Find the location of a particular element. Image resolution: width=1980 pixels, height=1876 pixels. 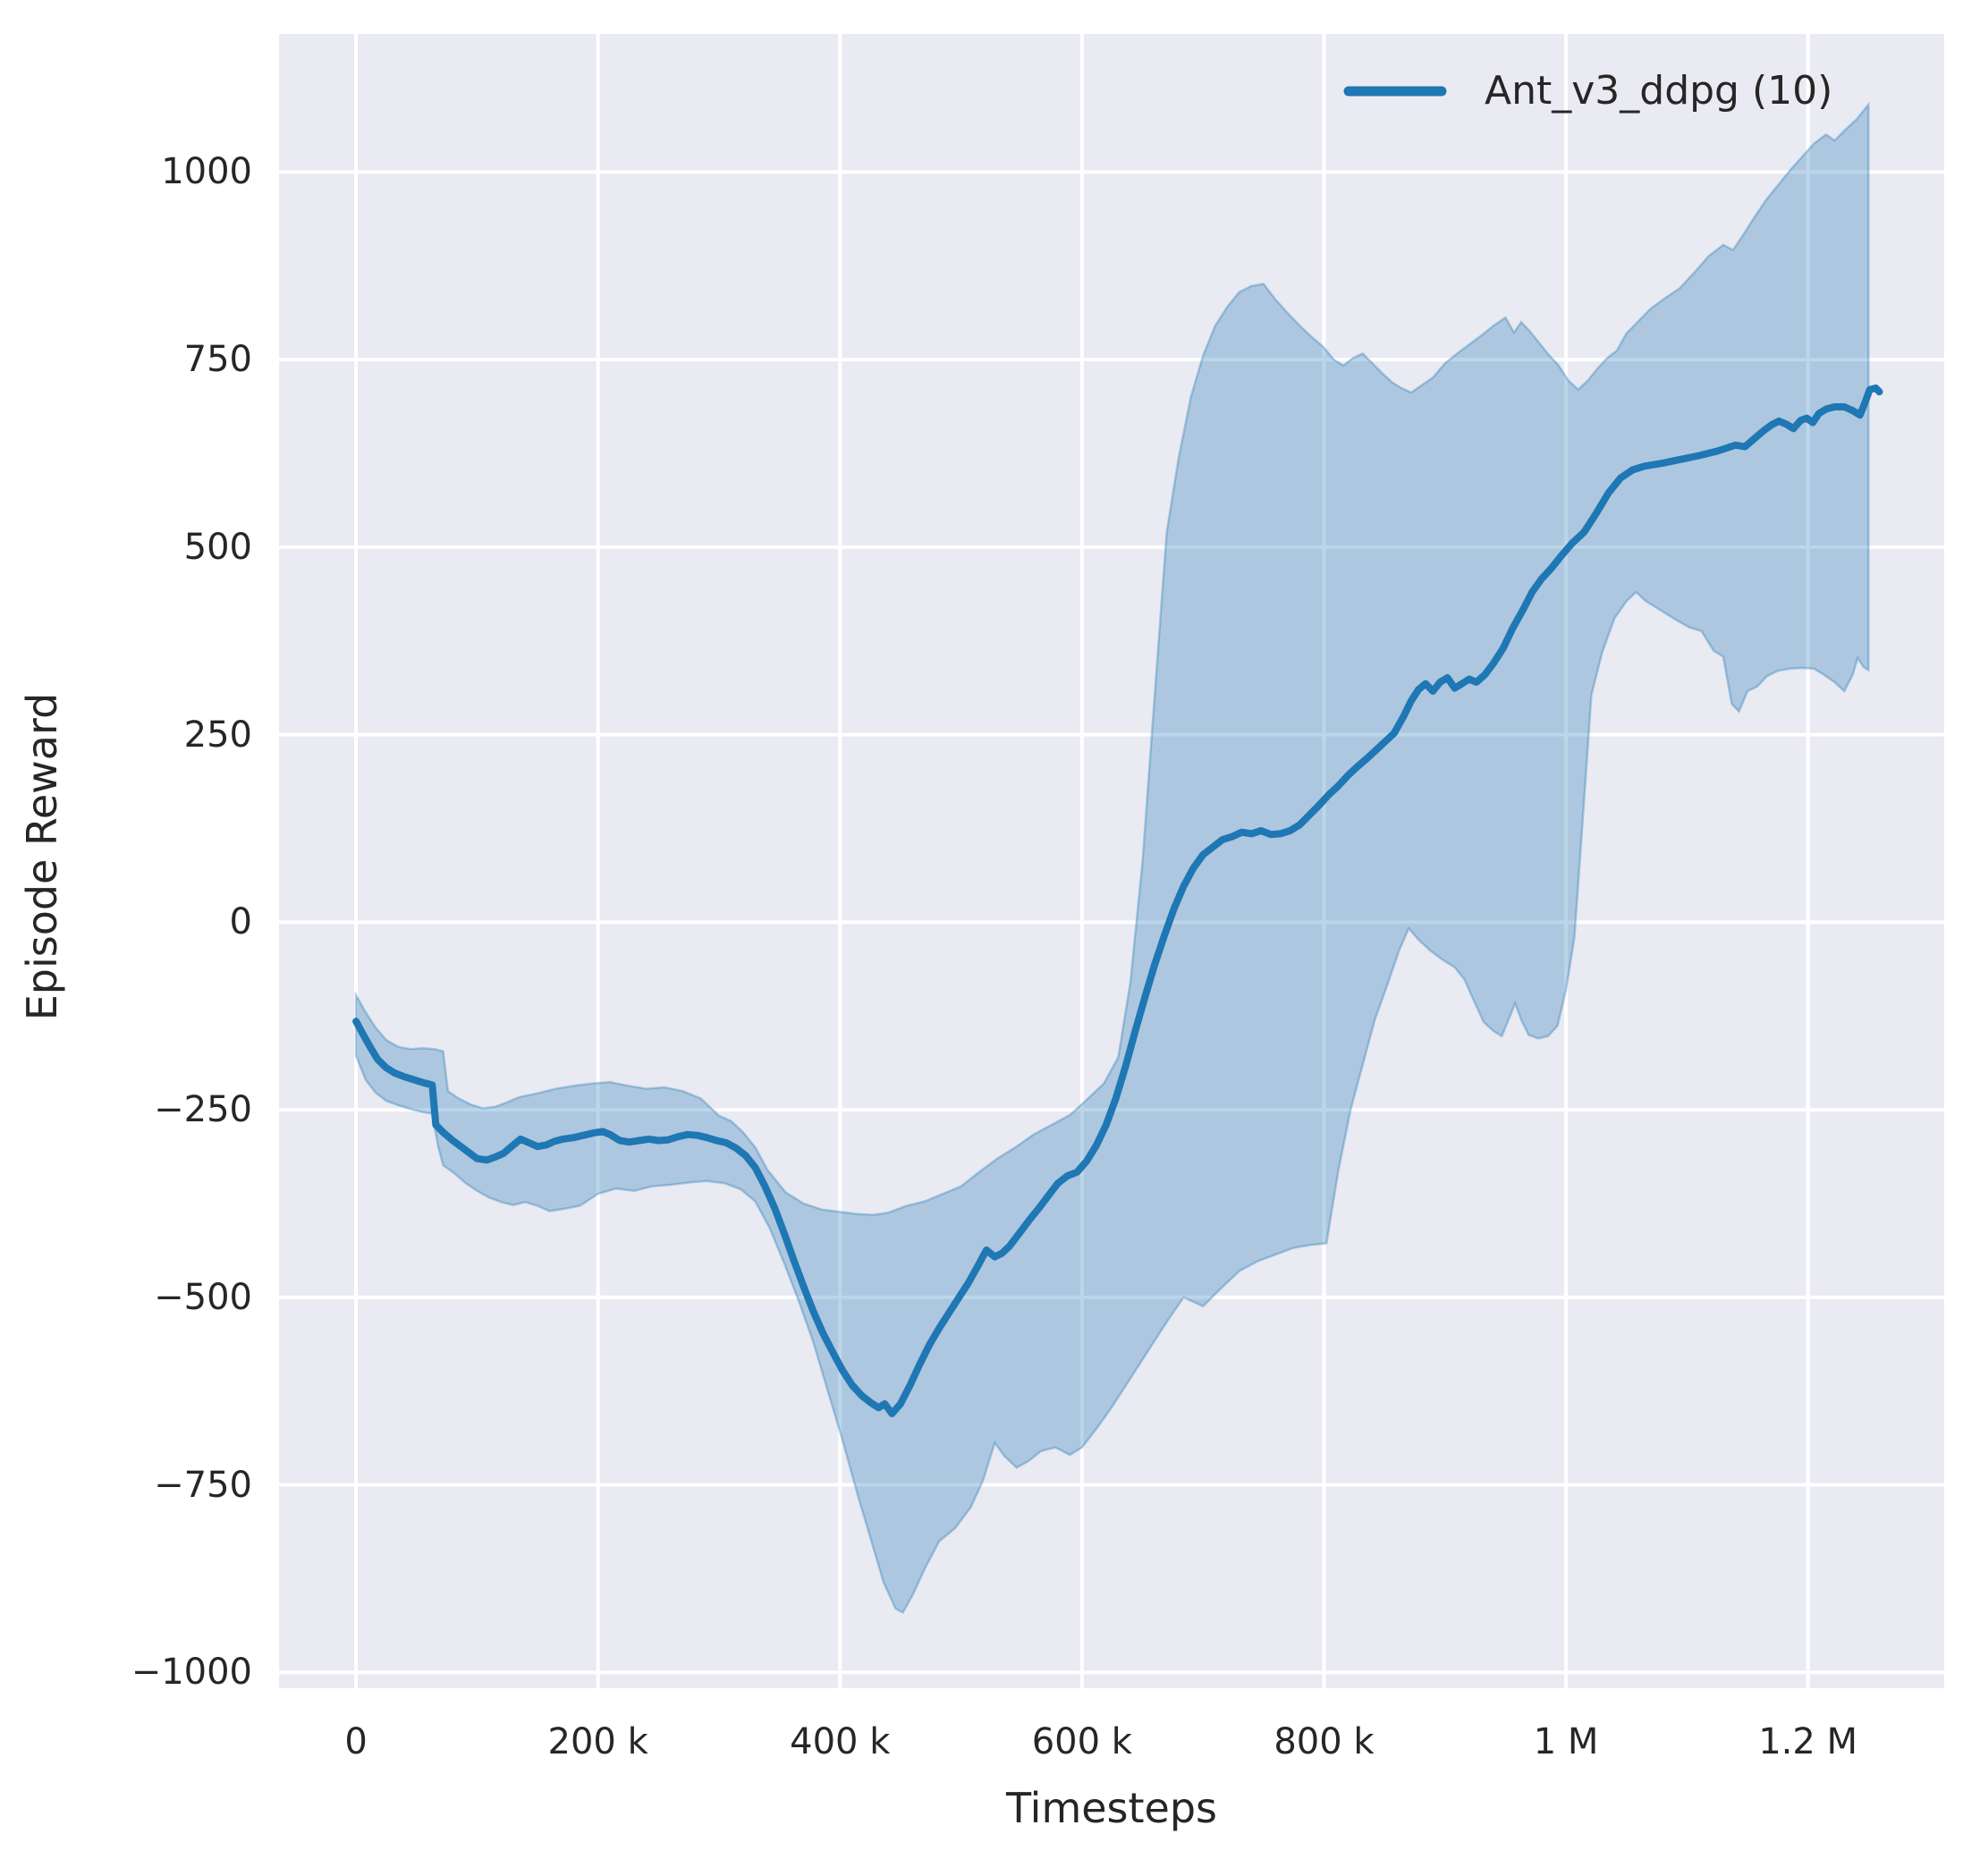

y-tick-label: 1000 is located at coordinates (206, 172).